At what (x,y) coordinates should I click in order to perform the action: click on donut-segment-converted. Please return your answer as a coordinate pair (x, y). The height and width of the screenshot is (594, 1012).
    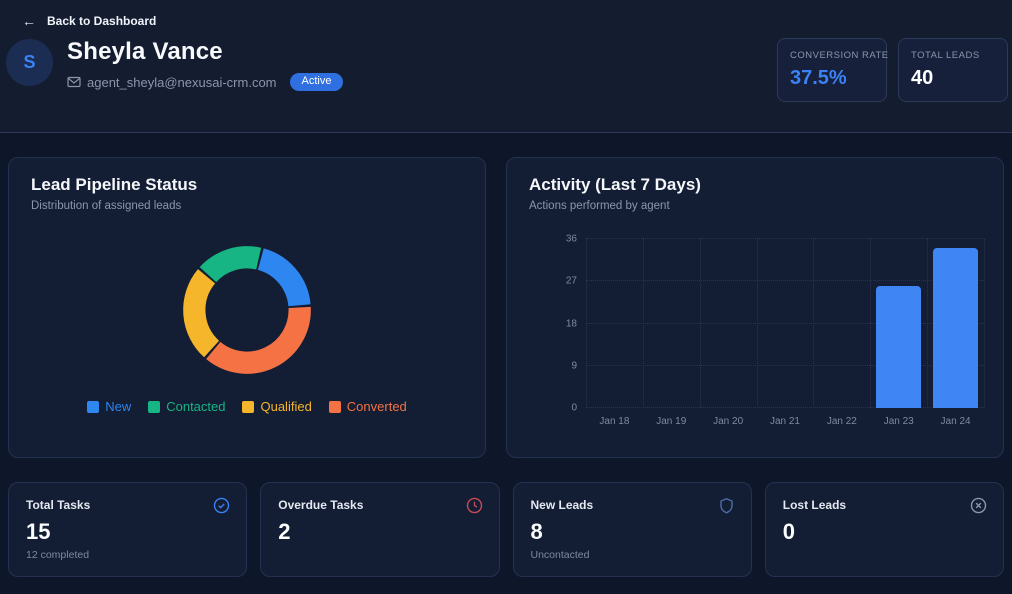
    Looking at the image, I should click on (258, 340).